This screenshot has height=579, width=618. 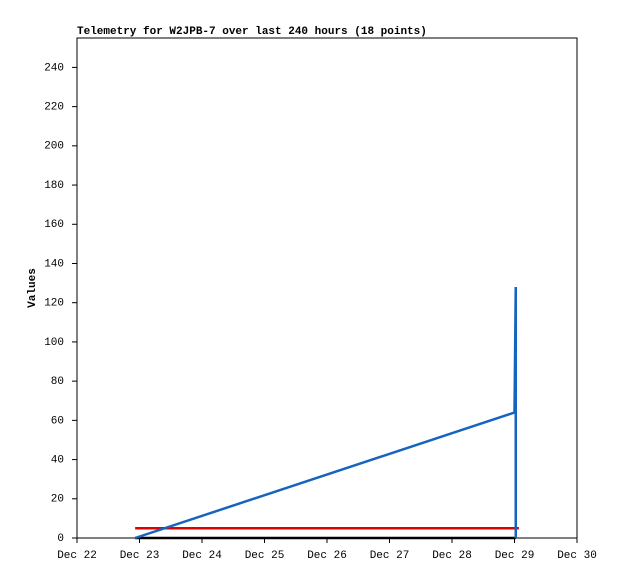 I want to click on x-tick-label: Dec 22, so click(x=77, y=556).